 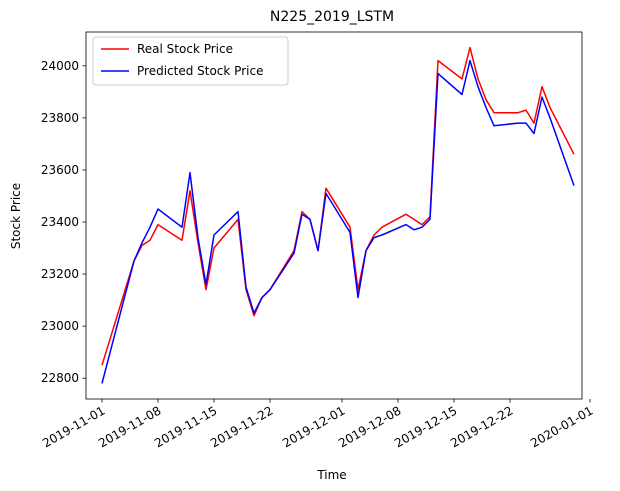 What do you see at coordinates (16, 216) in the screenshot?
I see `y-axis-label: Stock Price` at bounding box center [16, 216].